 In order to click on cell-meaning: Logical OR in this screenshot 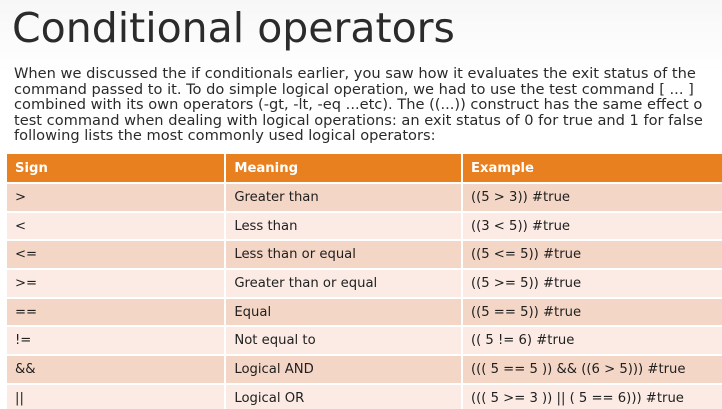, I will do `click(344, 395)`.